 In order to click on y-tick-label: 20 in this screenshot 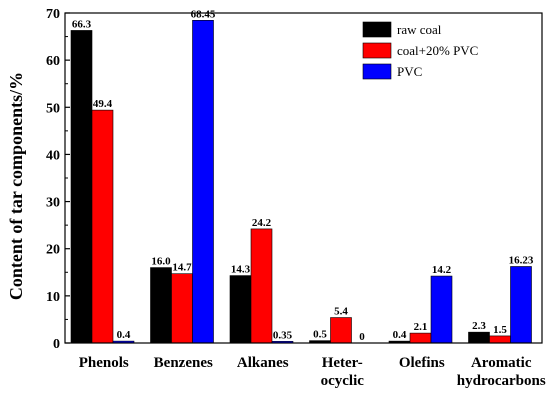, I will do `click(53, 250)`.